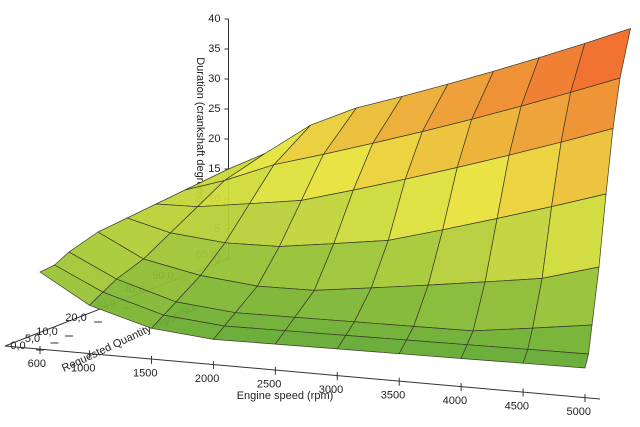  I want to click on x-tick-label: 1500, so click(145, 374).